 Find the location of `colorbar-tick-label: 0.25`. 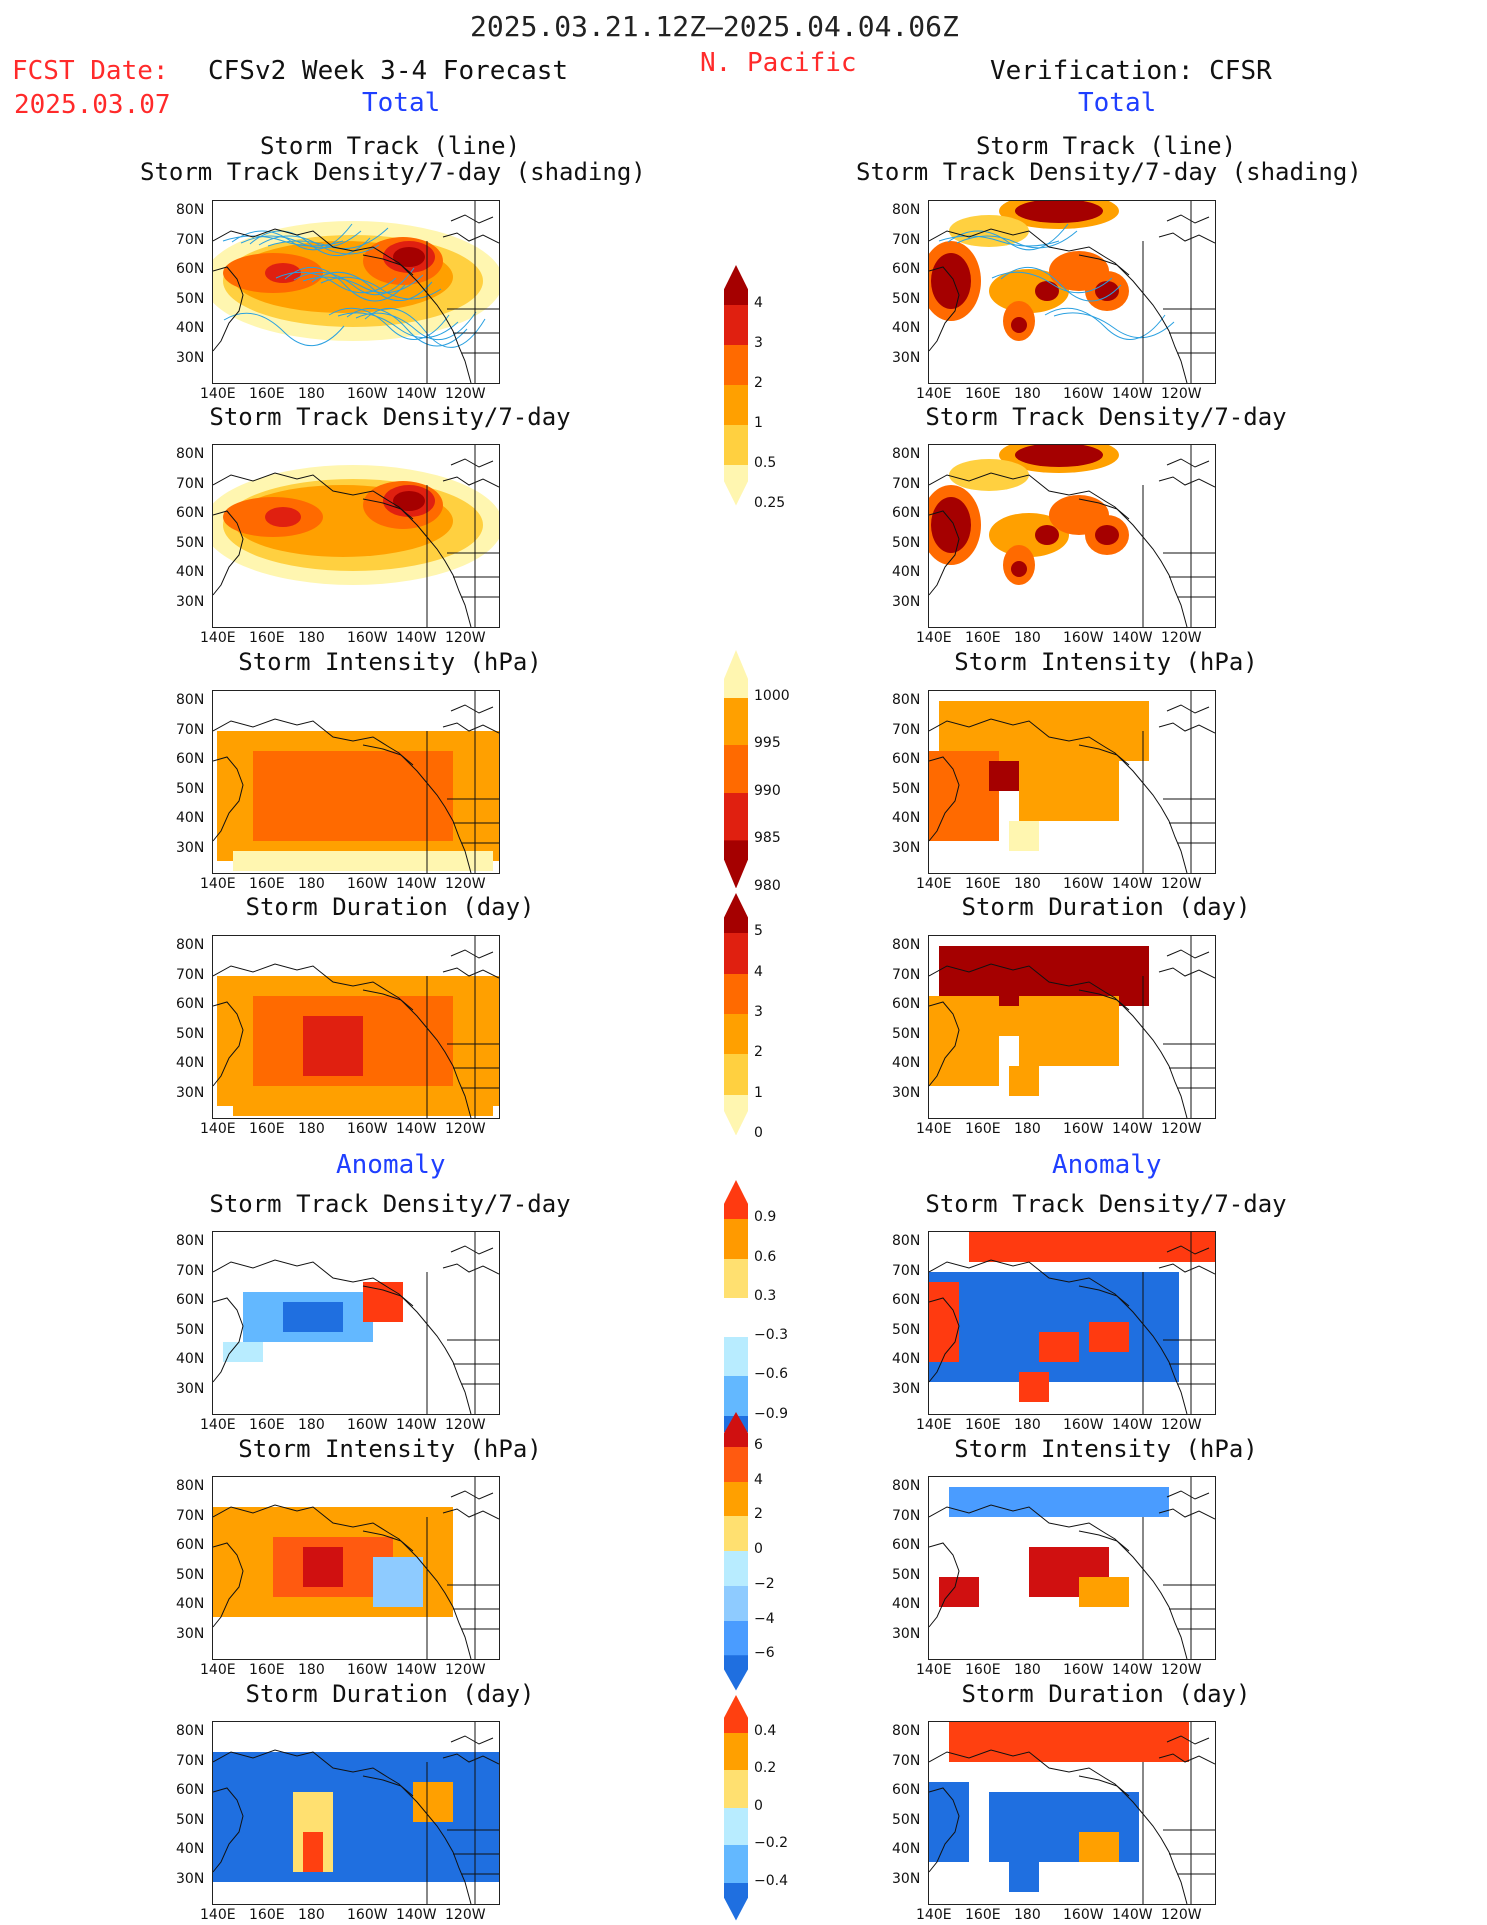

colorbar-tick-label: 0.25 is located at coordinates (770, 503).